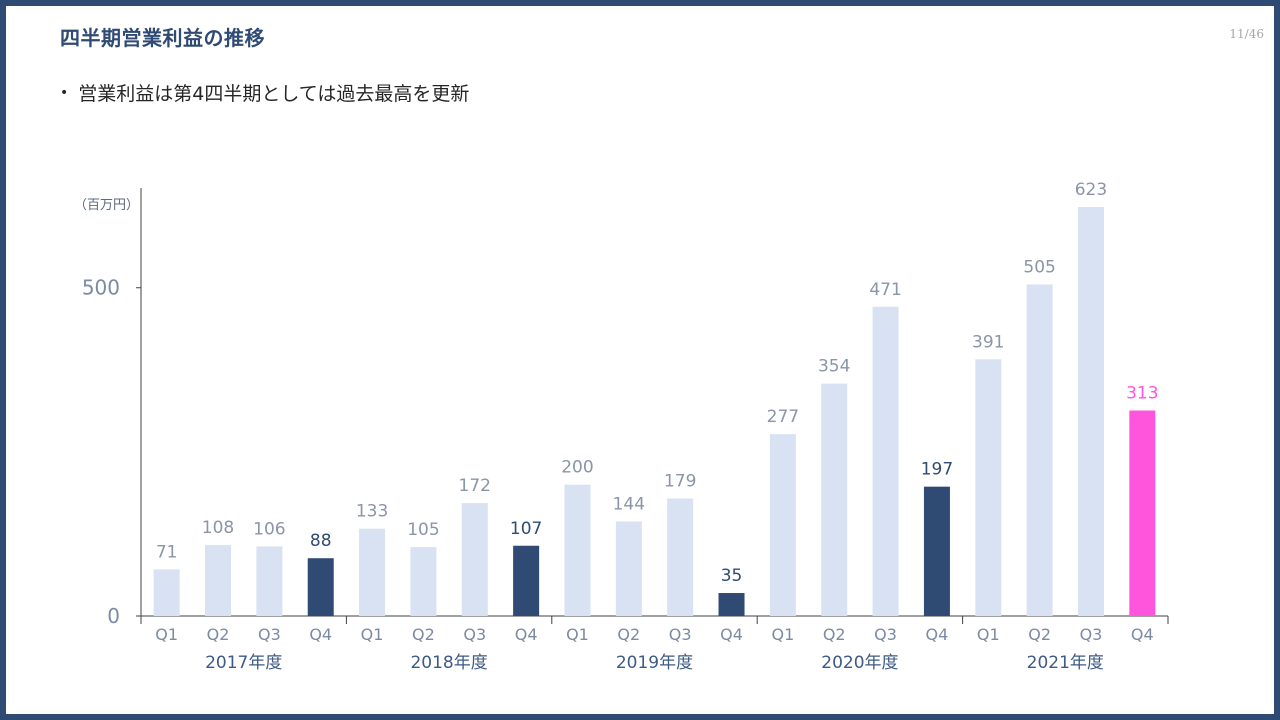 Image resolution: width=1280 pixels, height=720 pixels. What do you see at coordinates (577, 468) in the screenshot?
I see `bar-value-label: 200` at bounding box center [577, 468].